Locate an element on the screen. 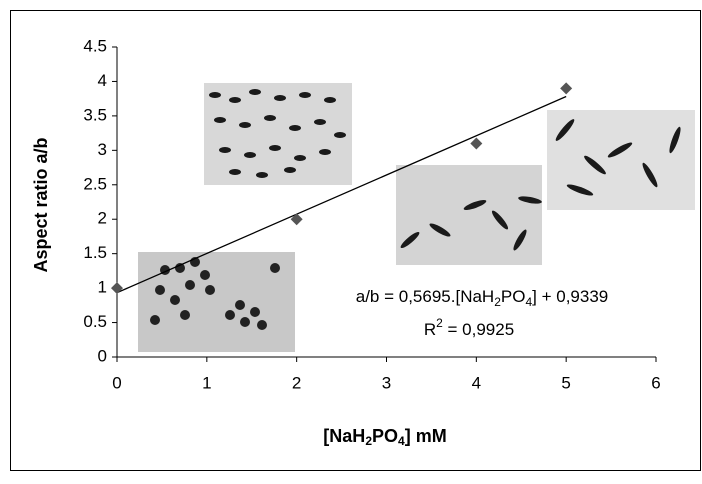  x-tick-label: 6 is located at coordinates (655, 382).